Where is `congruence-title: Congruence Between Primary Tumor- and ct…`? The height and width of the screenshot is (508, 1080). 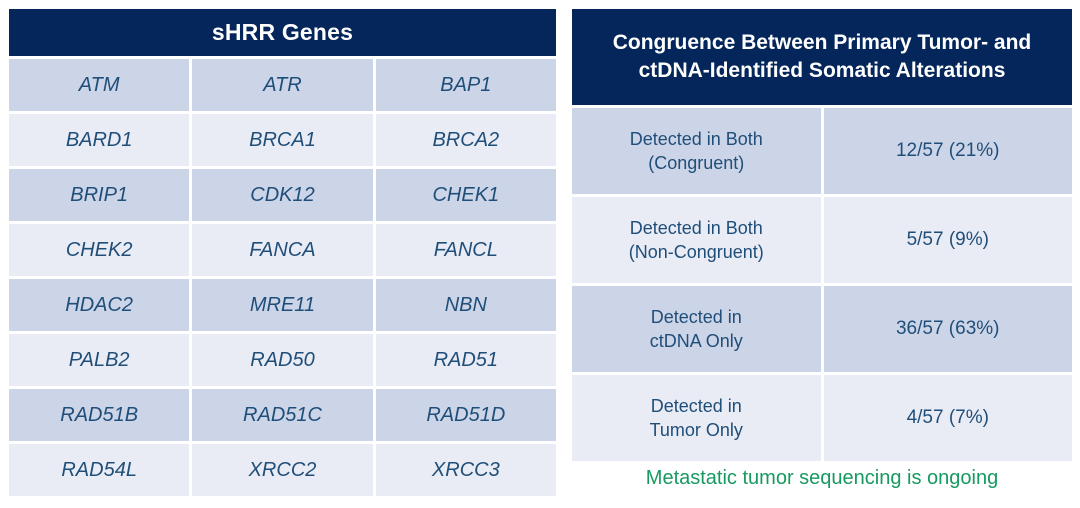 congruence-title: Congruence Between Primary Tumor- and ct… is located at coordinates (822, 57).